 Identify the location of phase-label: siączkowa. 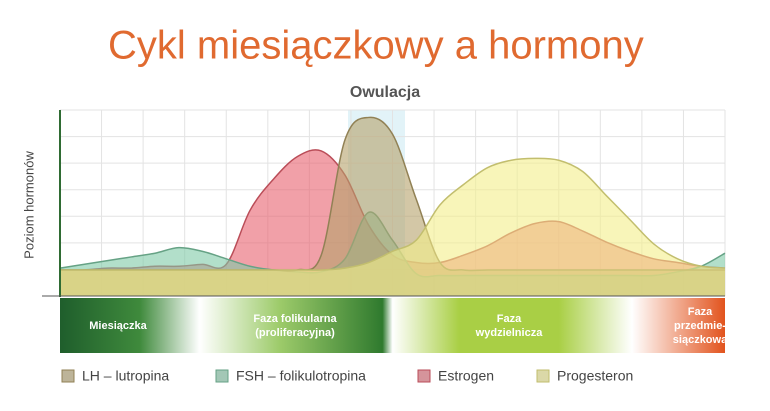
(700, 340).